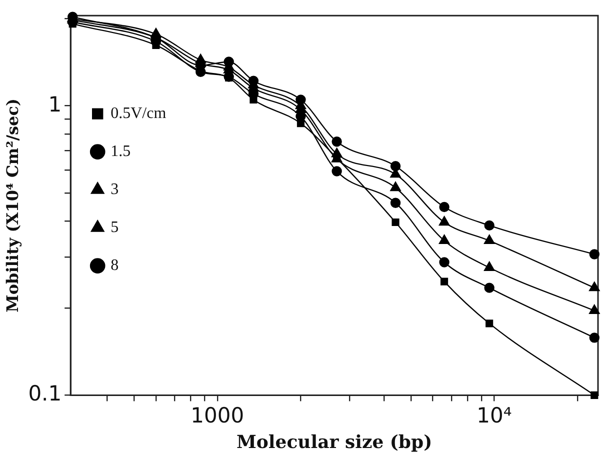  Describe the element at coordinates (55, 104) in the screenshot. I see `y-tick-label: 1` at that location.